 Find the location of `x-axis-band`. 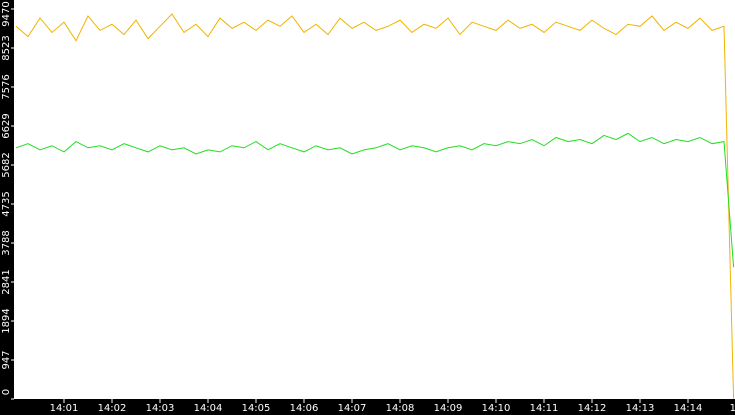

x-axis-band is located at coordinates (367, 407).